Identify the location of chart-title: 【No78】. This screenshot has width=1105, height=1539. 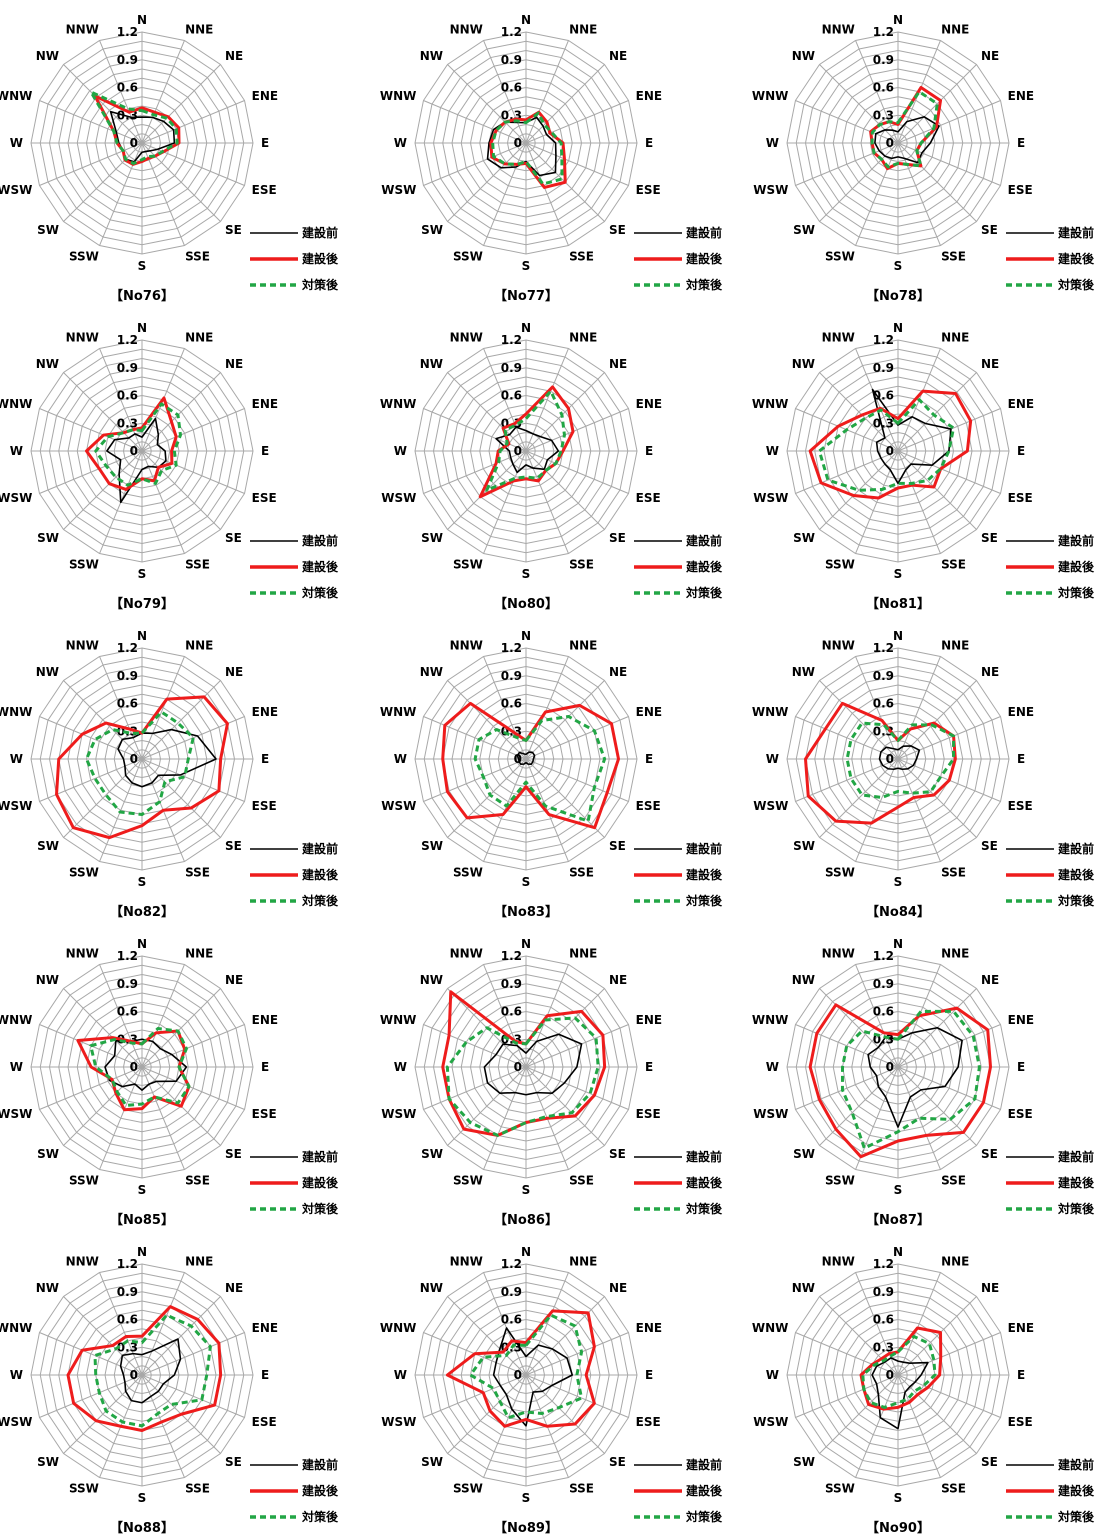
(898, 296).